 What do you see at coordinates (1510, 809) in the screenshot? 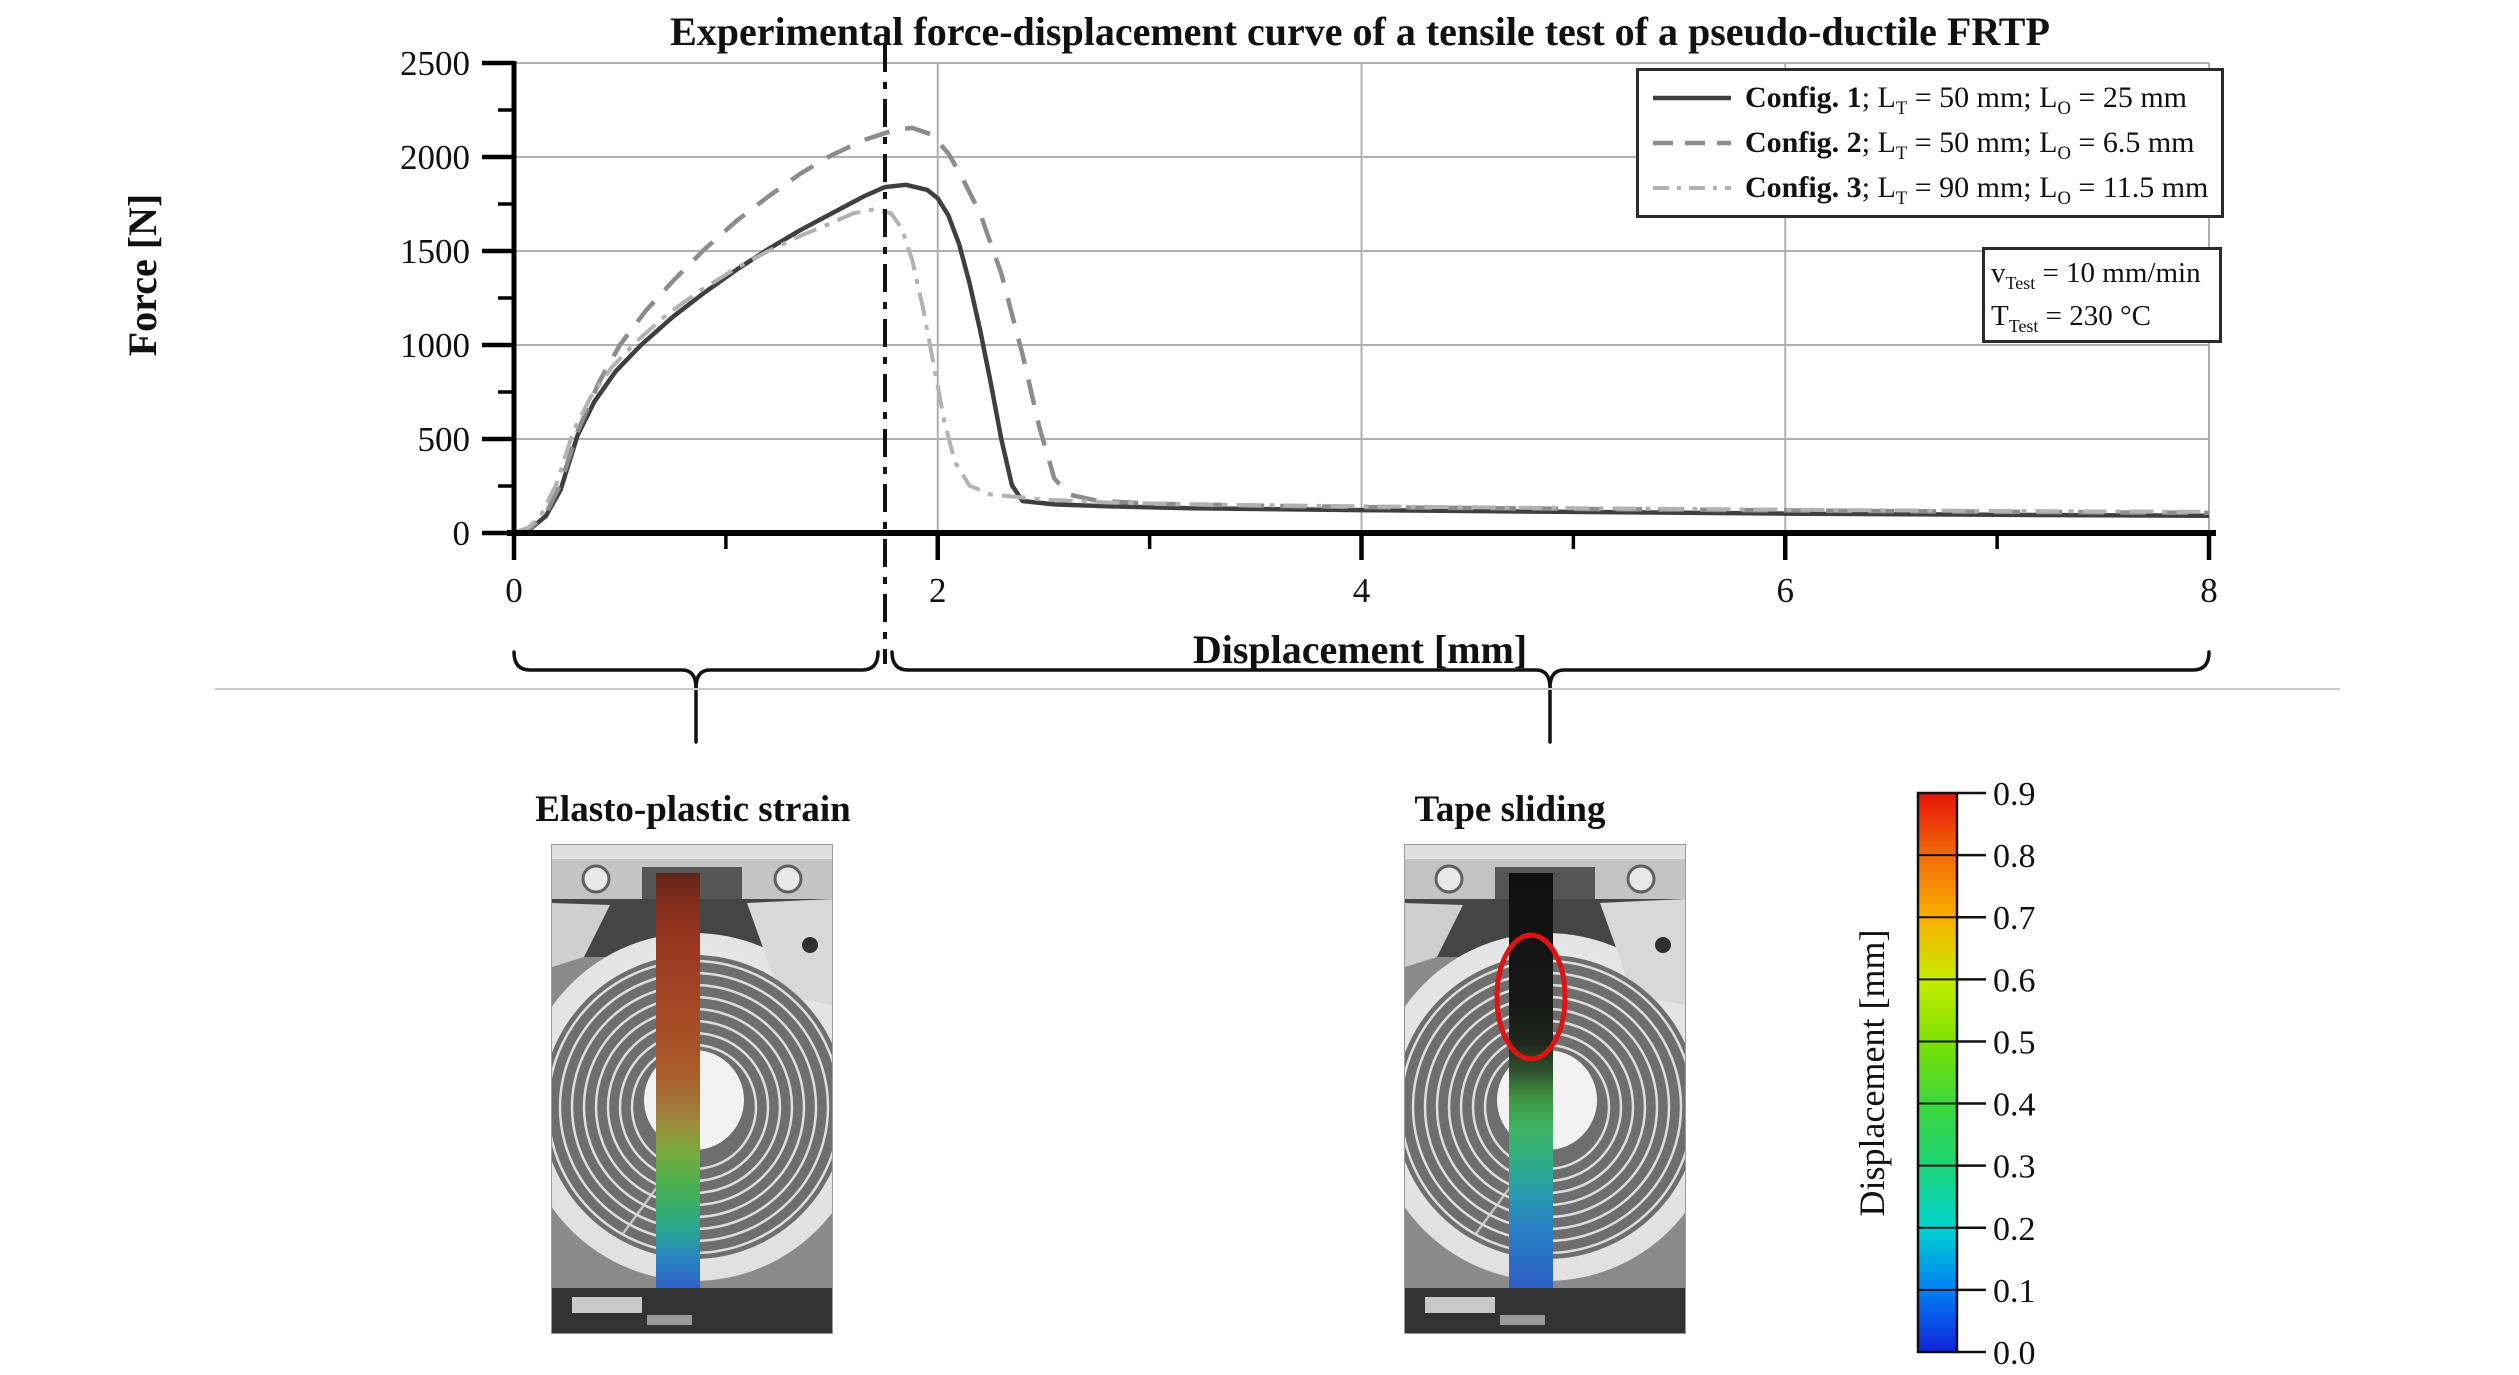
I see `section-label-tapesliding: Tape sliding` at bounding box center [1510, 809].